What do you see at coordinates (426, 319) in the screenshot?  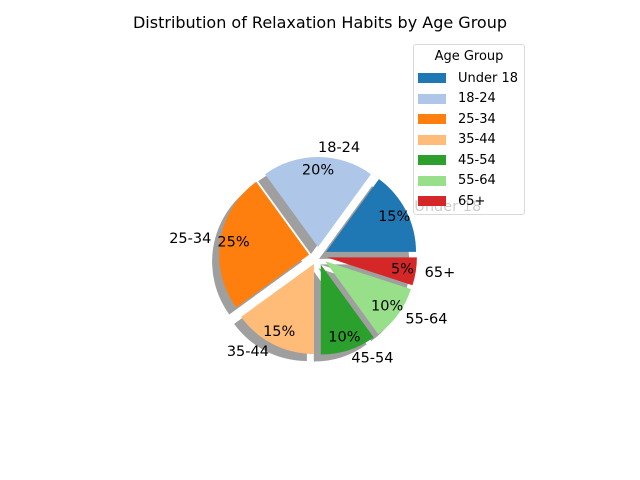 I see `slice-label-55-64: 55-64` at bounding box center [426, 319].